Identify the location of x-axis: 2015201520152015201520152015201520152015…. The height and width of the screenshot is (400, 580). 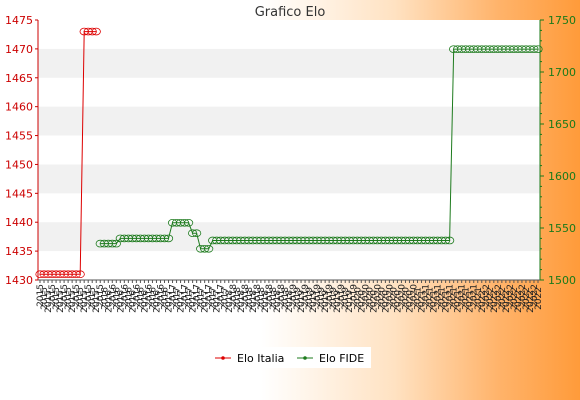
(290, 296).